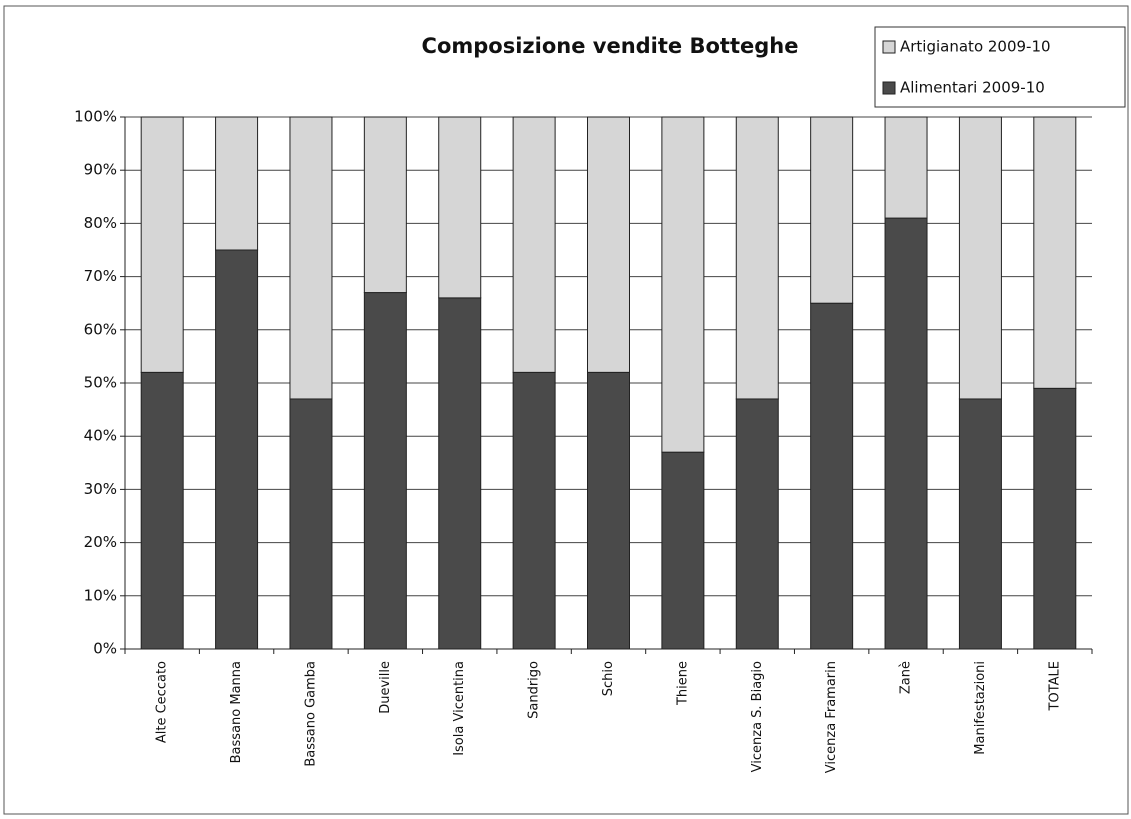 Image resolution: width=1131 pixels, height=819 pixels. I want to click on y-tick-label: 0%, so click(105, 649).